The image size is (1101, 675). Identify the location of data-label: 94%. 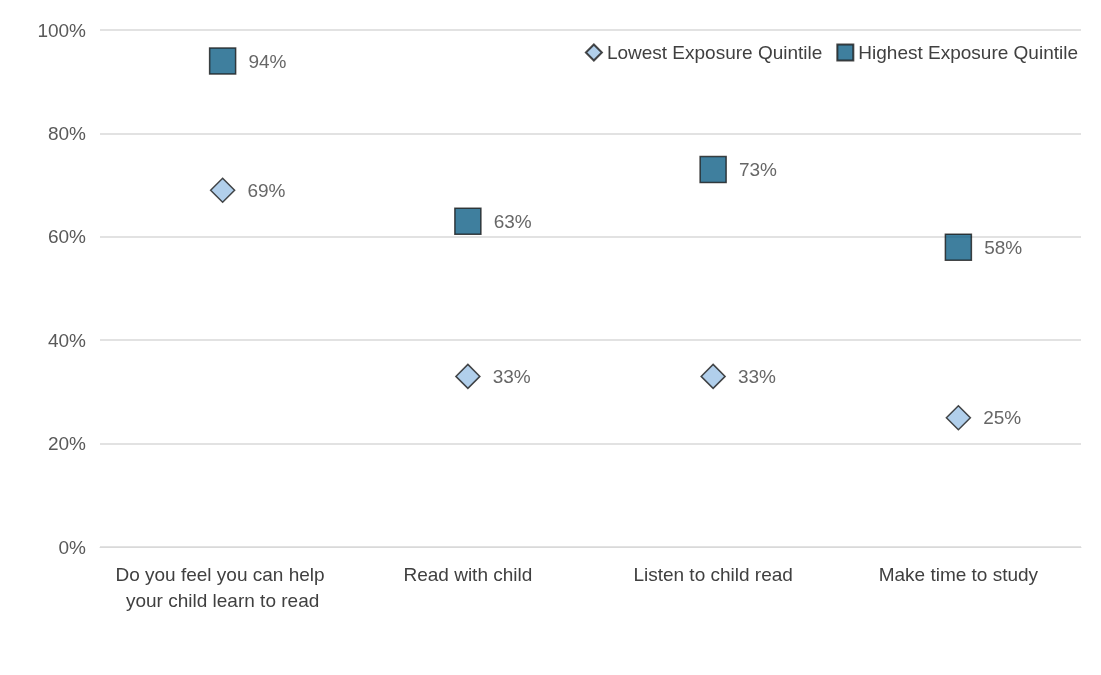
(267, 61).